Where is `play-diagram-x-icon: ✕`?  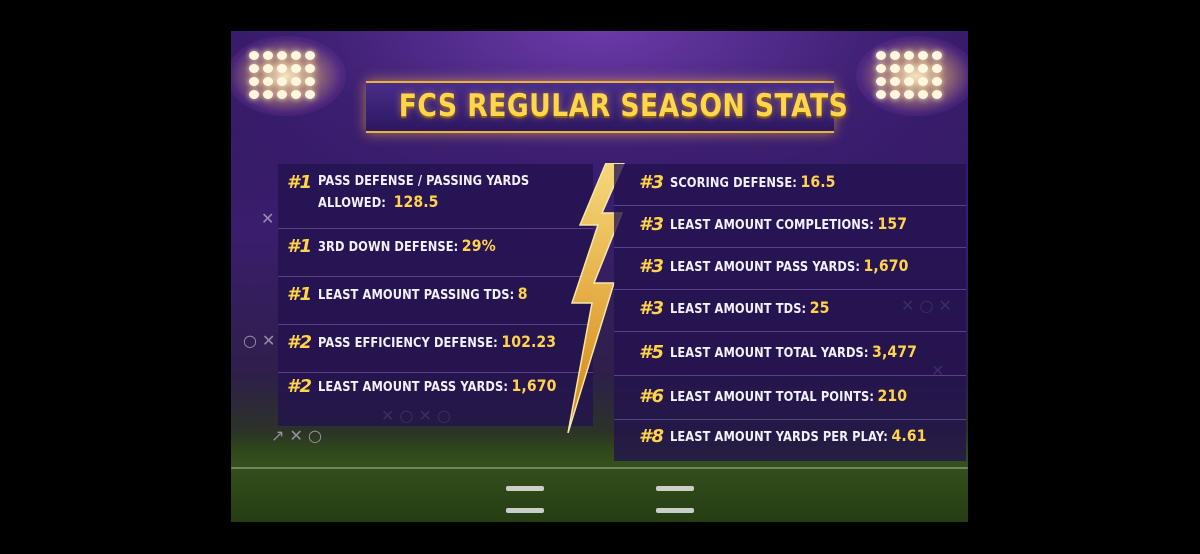
play-diagram-x-icon: ✕ is located at coordinates (268, 218).